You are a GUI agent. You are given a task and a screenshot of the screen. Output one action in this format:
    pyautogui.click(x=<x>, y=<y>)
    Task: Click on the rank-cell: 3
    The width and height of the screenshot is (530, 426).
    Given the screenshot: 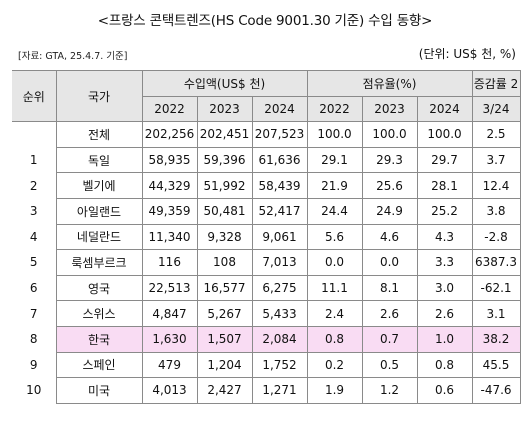 What is the action you would take?
    pyautogui.click(x=34, y=211)
    